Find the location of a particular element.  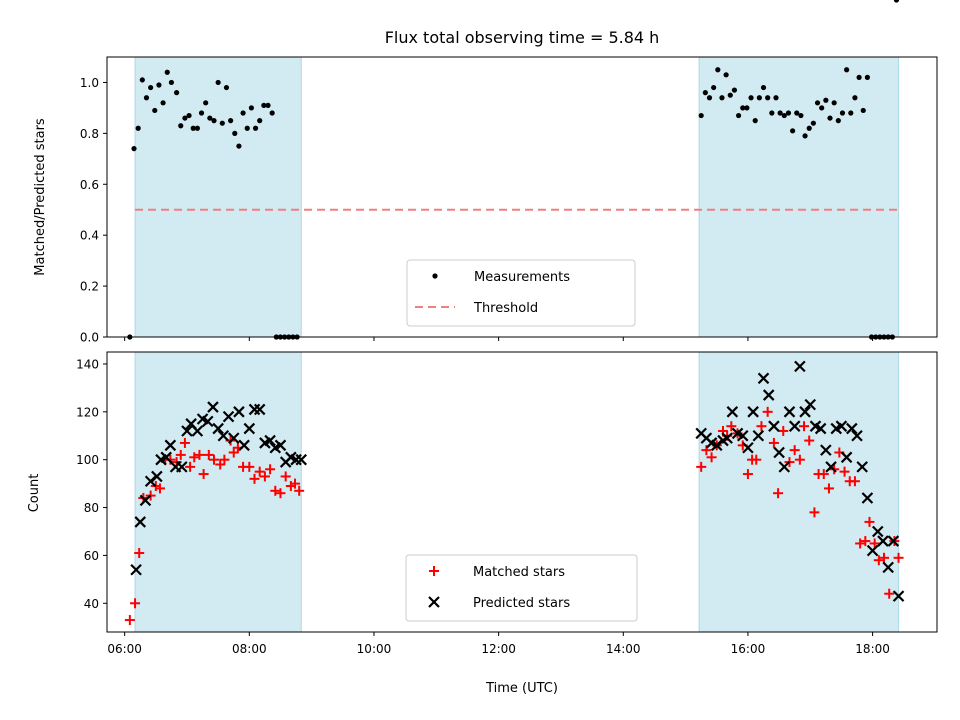

y-tick-label: 140 is located at coordinates (87, 364).